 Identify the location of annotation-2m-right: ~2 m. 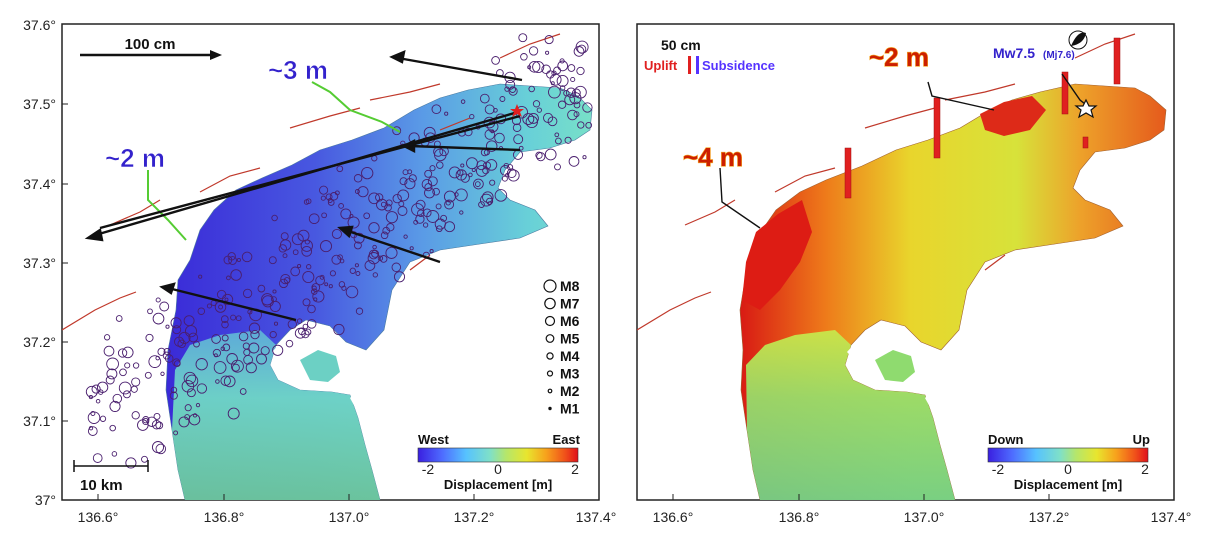
(899, 57).